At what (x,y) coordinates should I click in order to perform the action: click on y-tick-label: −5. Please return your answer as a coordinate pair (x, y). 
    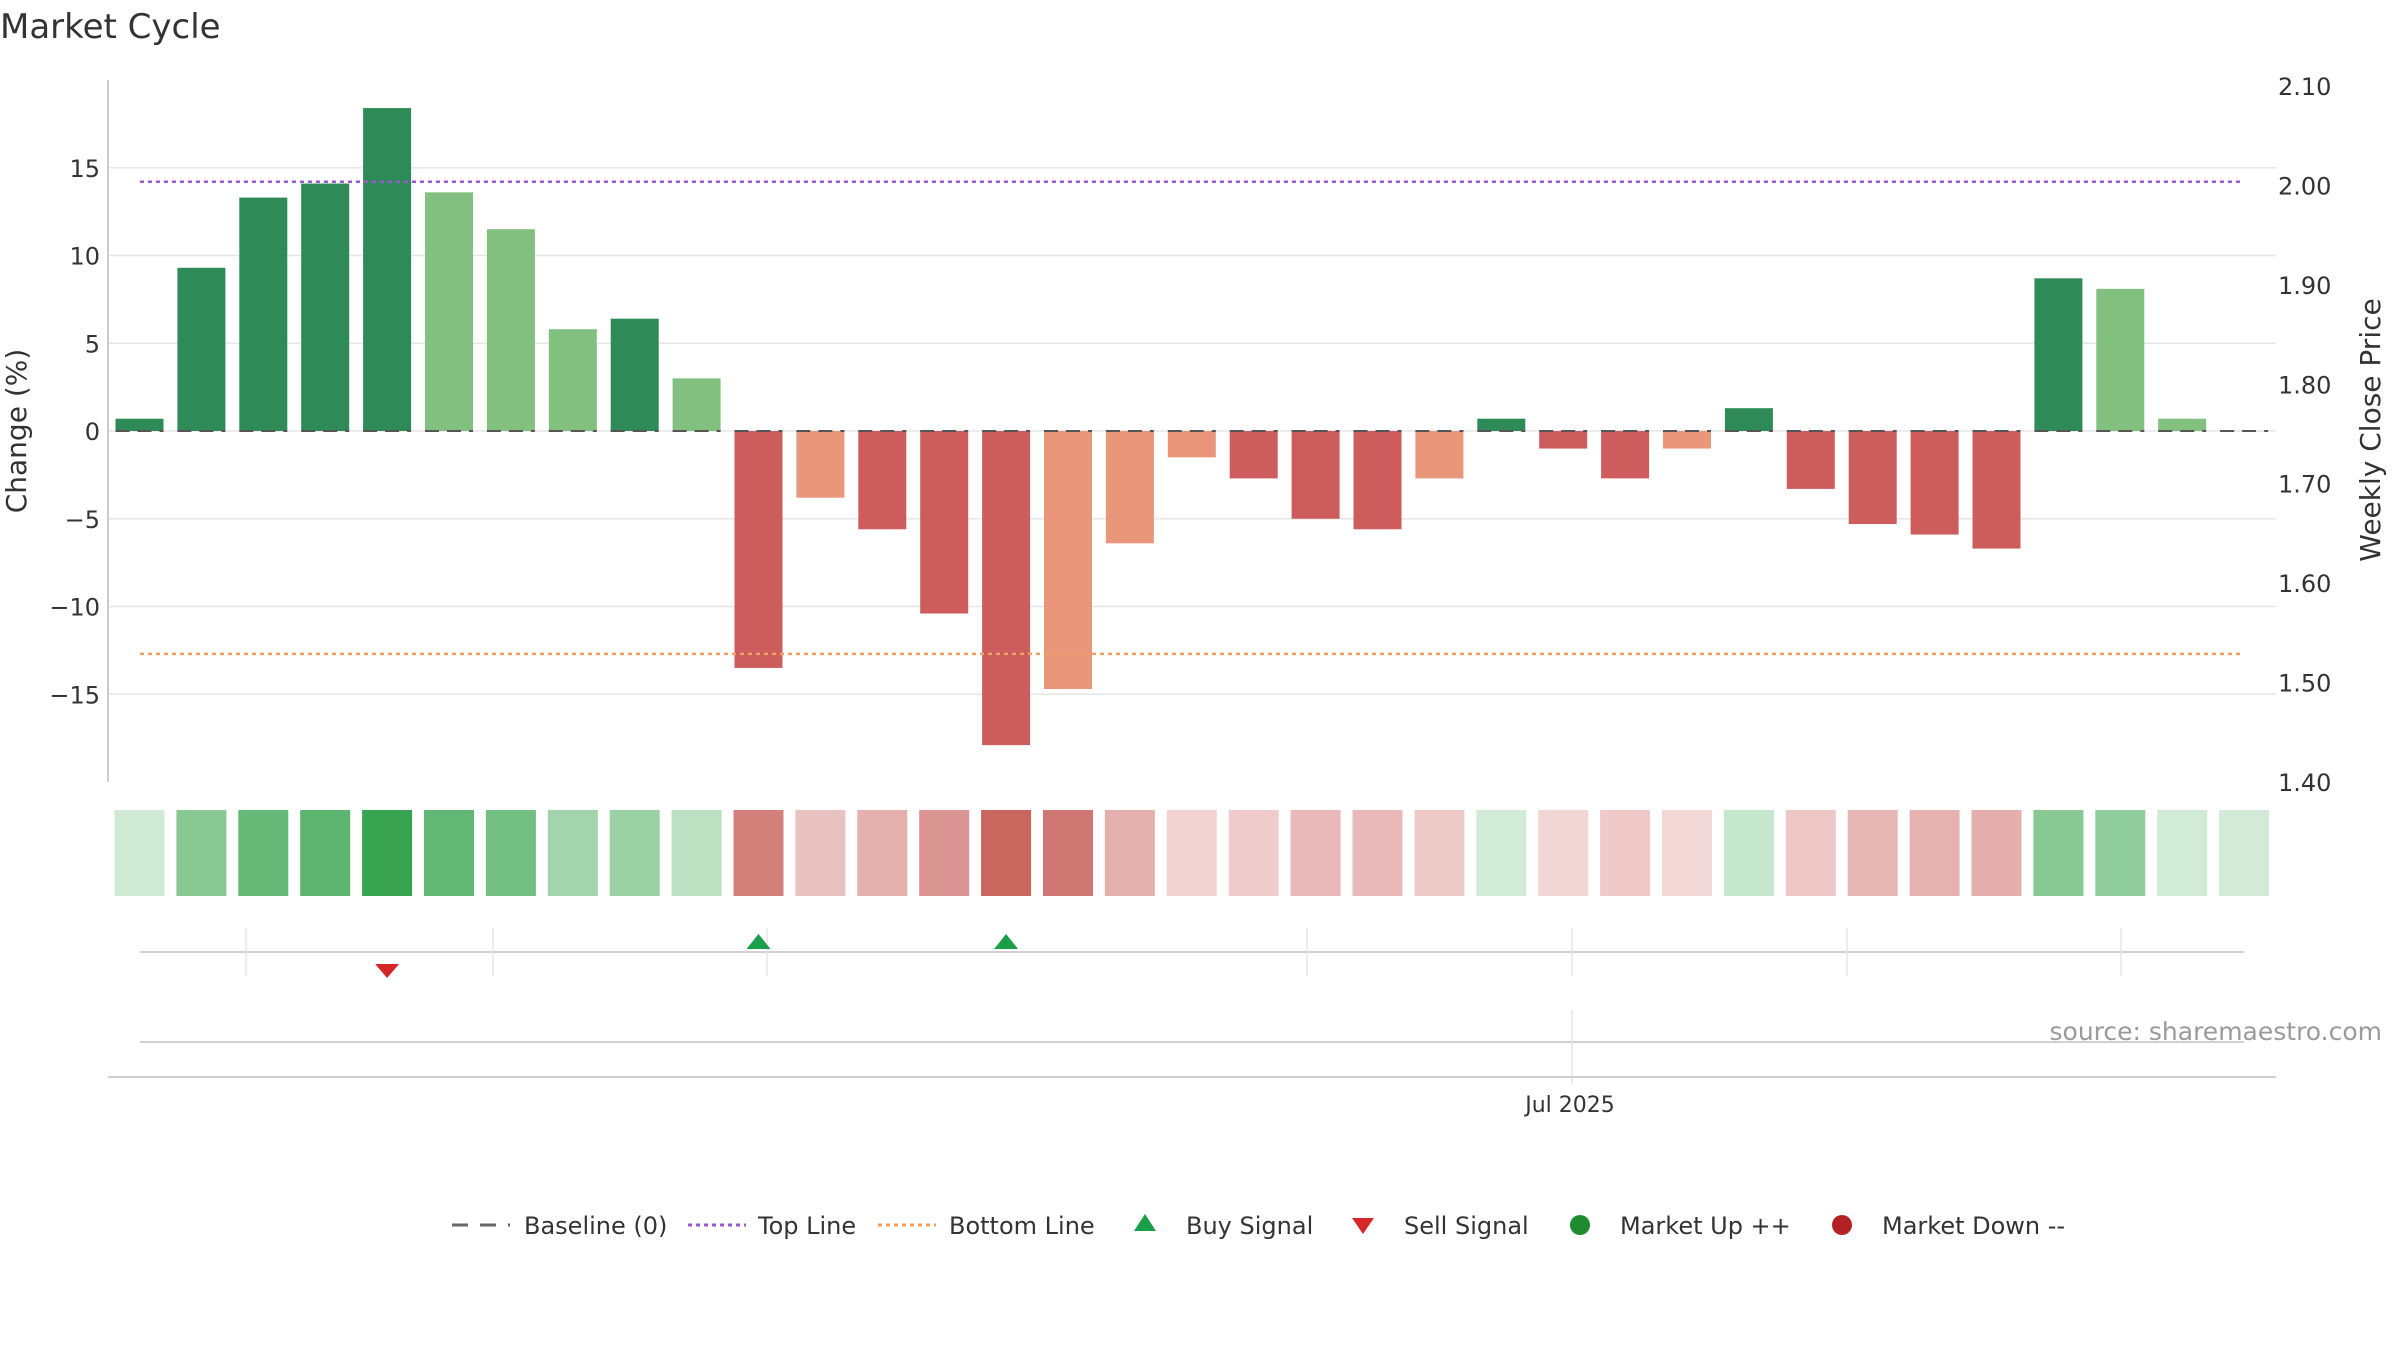
    Looking at the image, I should click on (82, 520).